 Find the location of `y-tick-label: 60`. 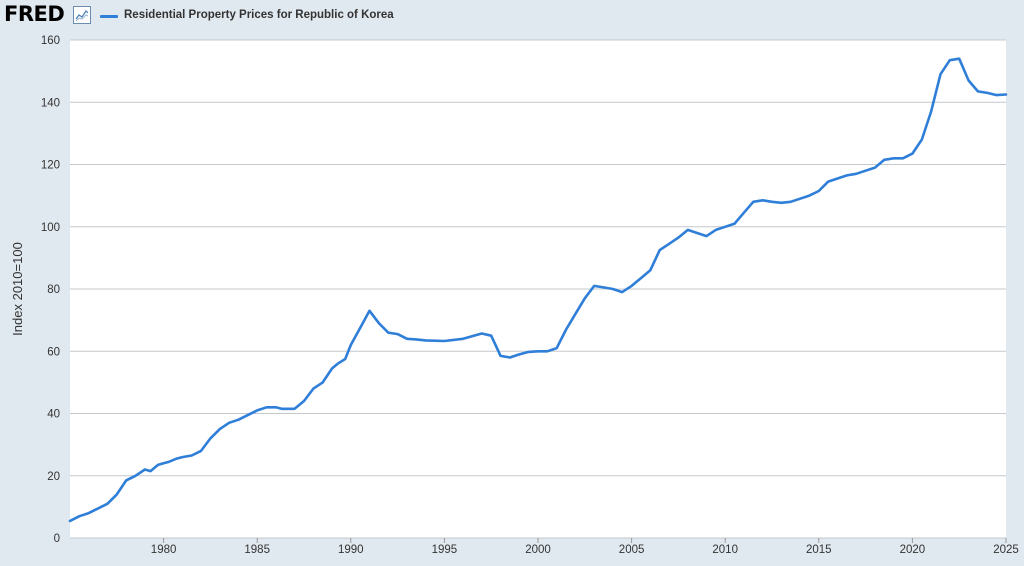

y-tick-label: 60 is located at coordinates (53, 352).